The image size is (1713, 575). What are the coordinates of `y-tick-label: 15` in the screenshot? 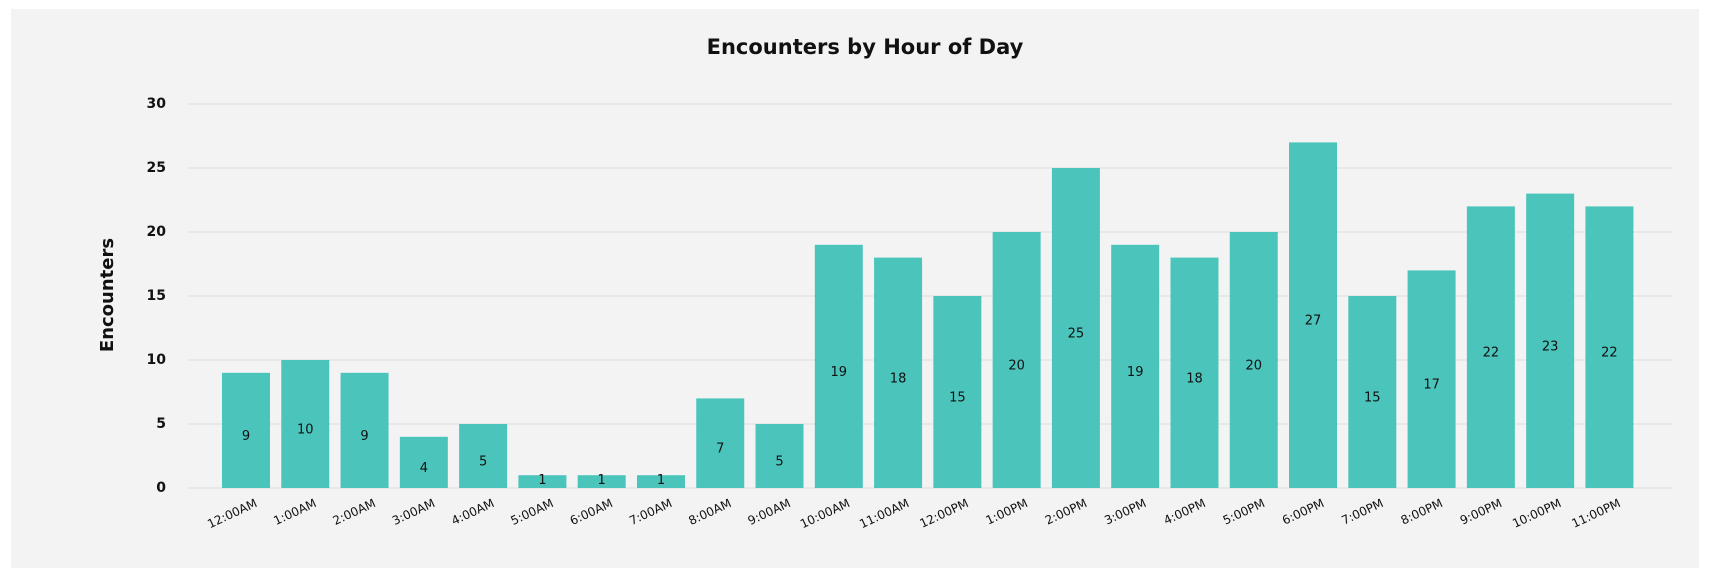 It's located at (156, 296).